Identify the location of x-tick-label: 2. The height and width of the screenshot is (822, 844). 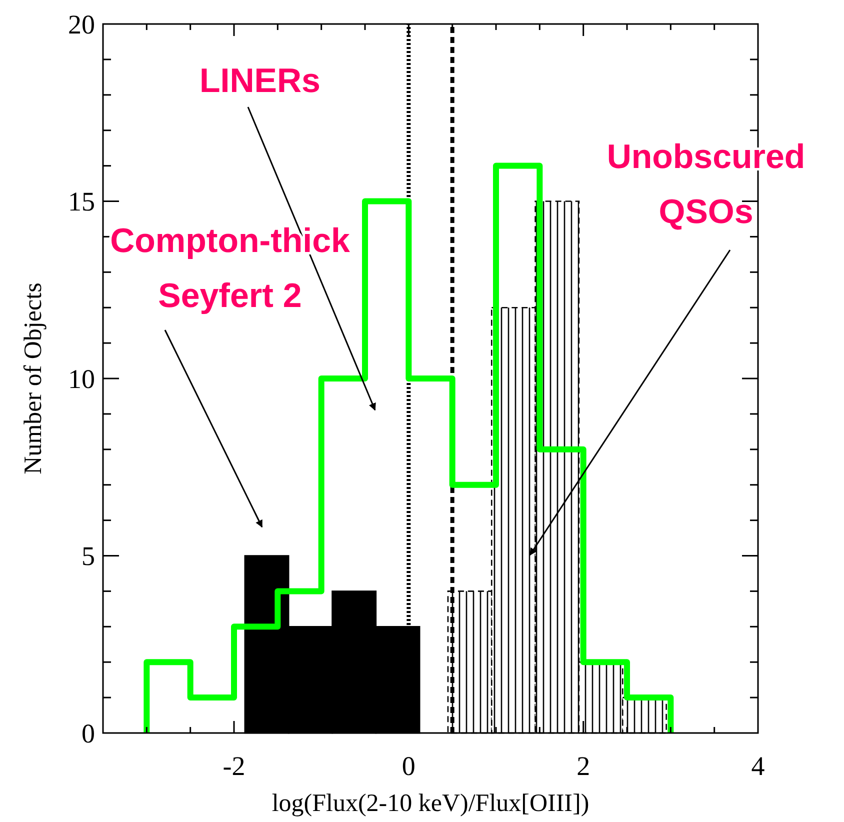
(583, 766).